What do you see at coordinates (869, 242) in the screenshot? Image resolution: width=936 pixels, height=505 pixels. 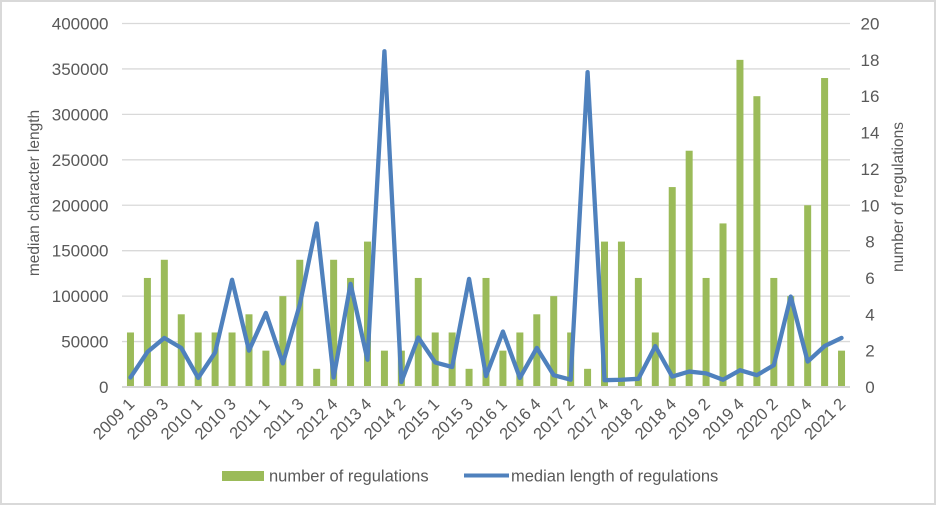 I see `svg-text: 8` at bounding box center [869, 242].